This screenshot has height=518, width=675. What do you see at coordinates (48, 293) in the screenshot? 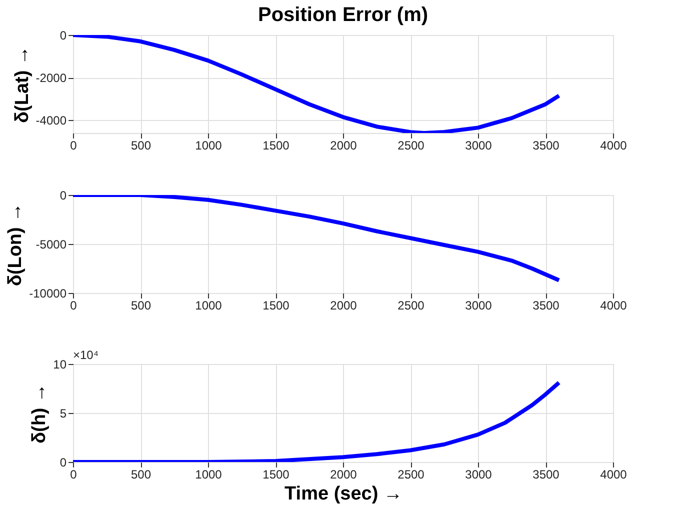
I see `y-tick-label: -10000` at bounding box center [48, 293].